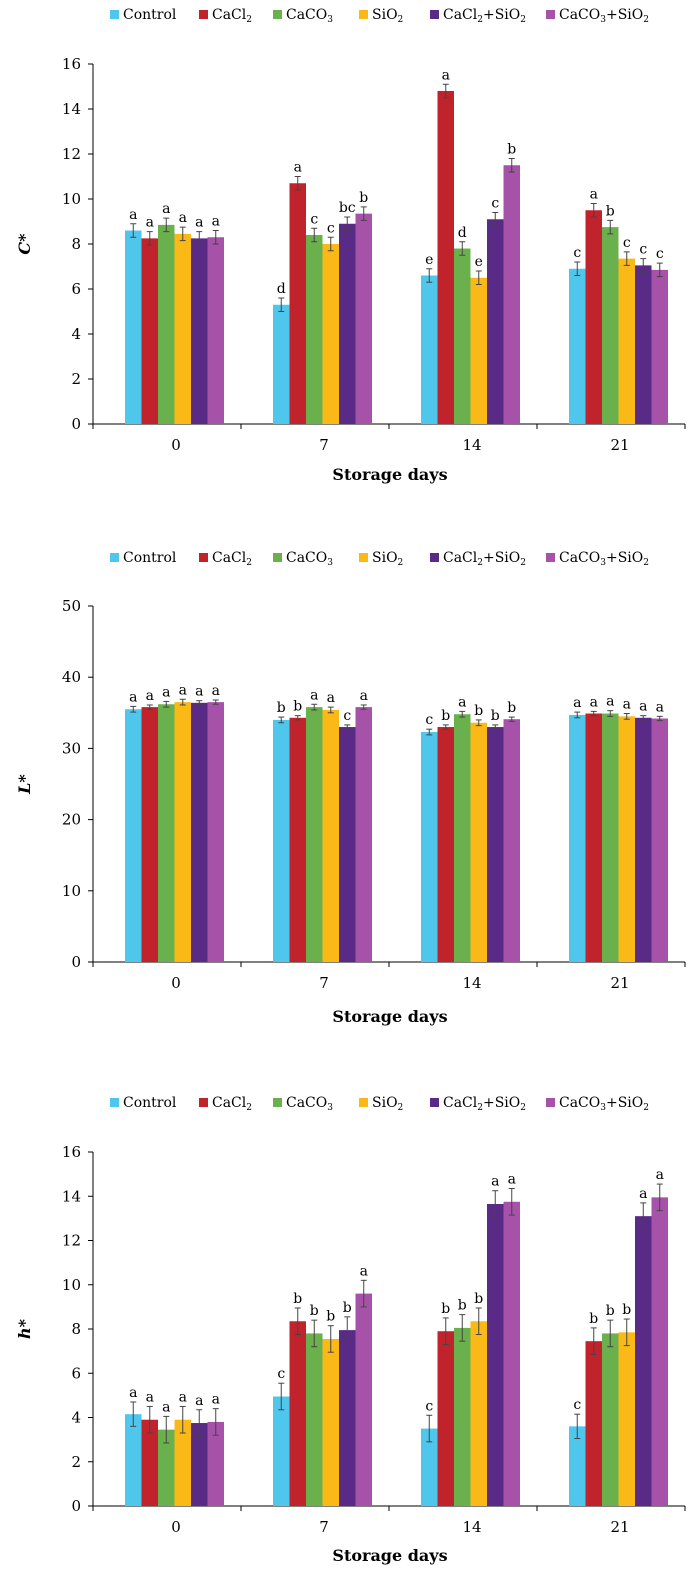 This screenshot has width=690, height=1575. What do you see at coordinates (604, 16) in the screenshot?
I see `legend-label: CaCO3+SiO2` at bounding box center [604, 16].